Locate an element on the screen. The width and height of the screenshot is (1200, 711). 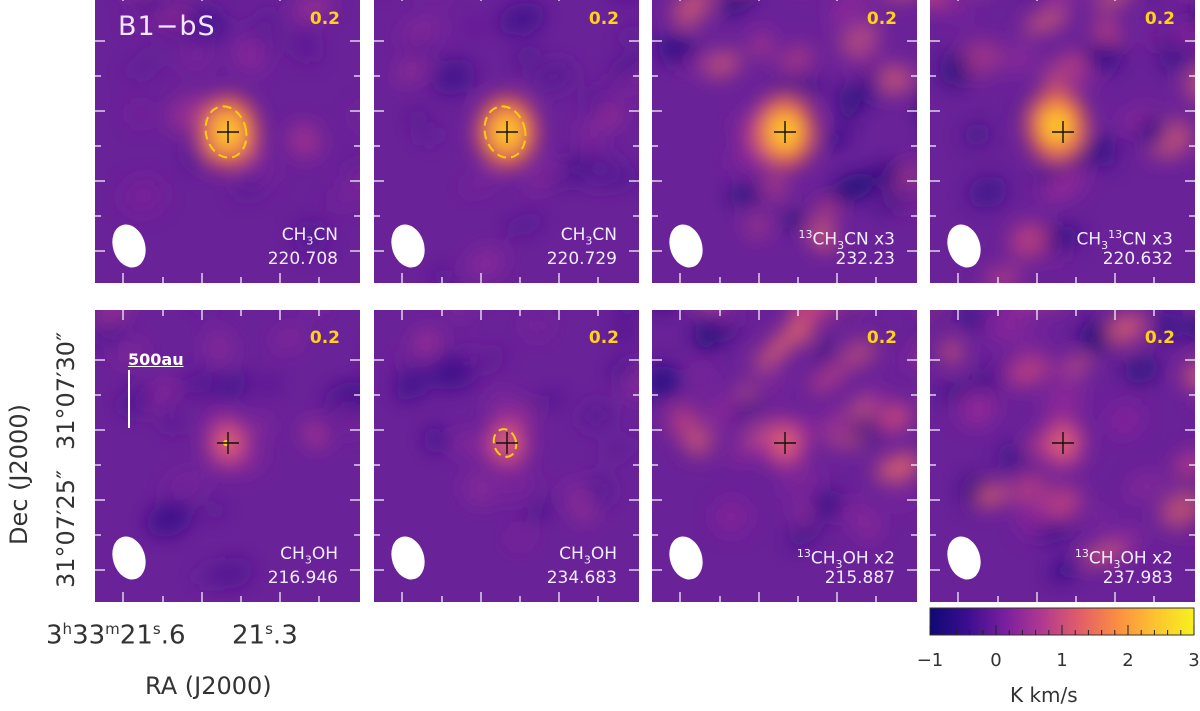
map-panel: 0.2 13CH3OH x2 215.887 is located at coordinates (784, 456).